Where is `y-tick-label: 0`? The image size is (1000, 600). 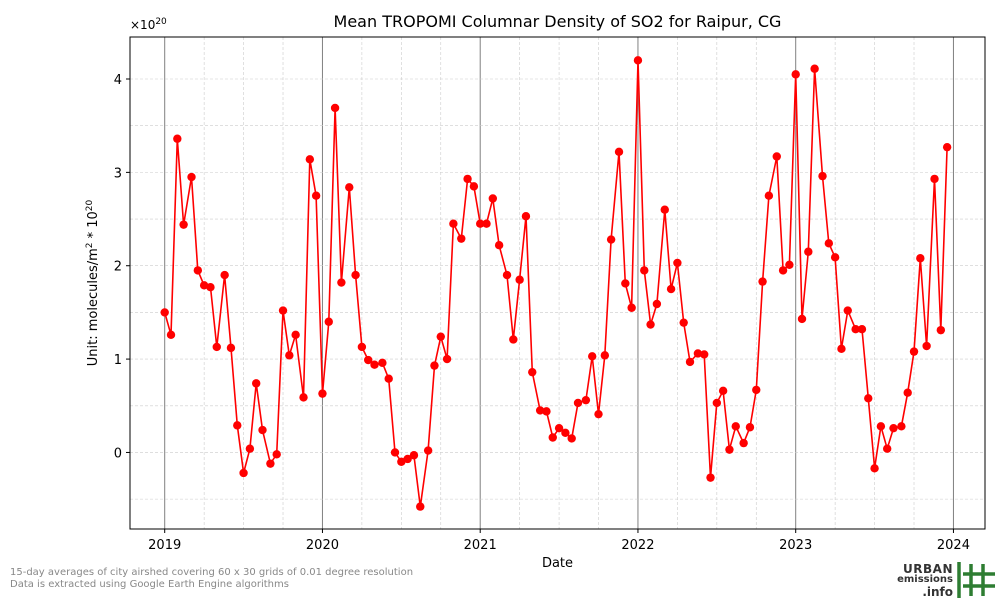 y-tick-label: 0 is located at coordinates (118, 453).